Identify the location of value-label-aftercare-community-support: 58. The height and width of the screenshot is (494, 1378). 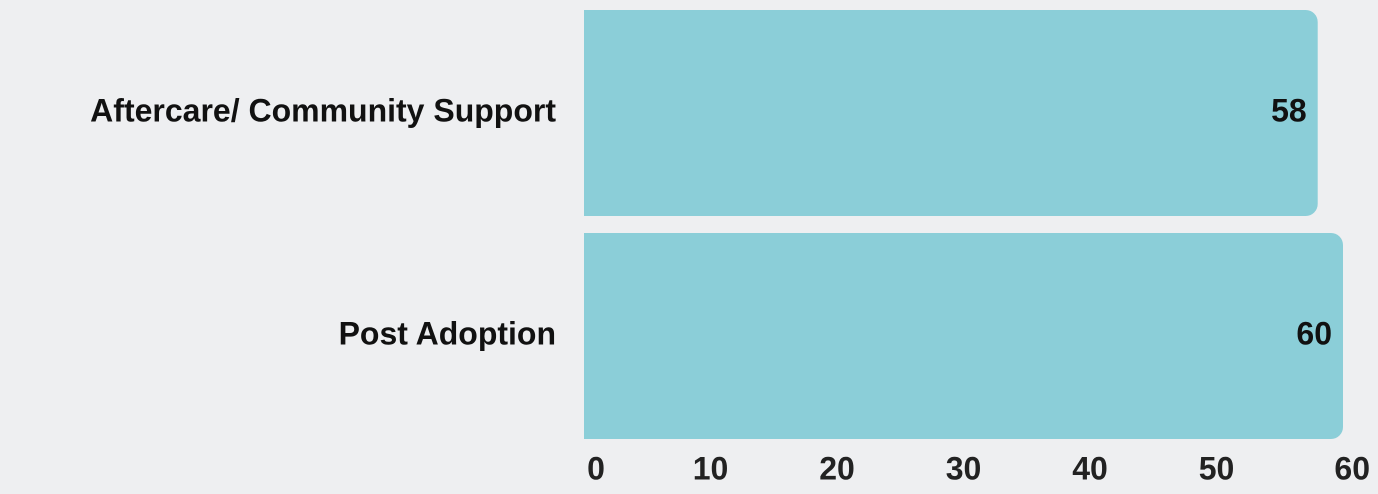
(1289, 110).